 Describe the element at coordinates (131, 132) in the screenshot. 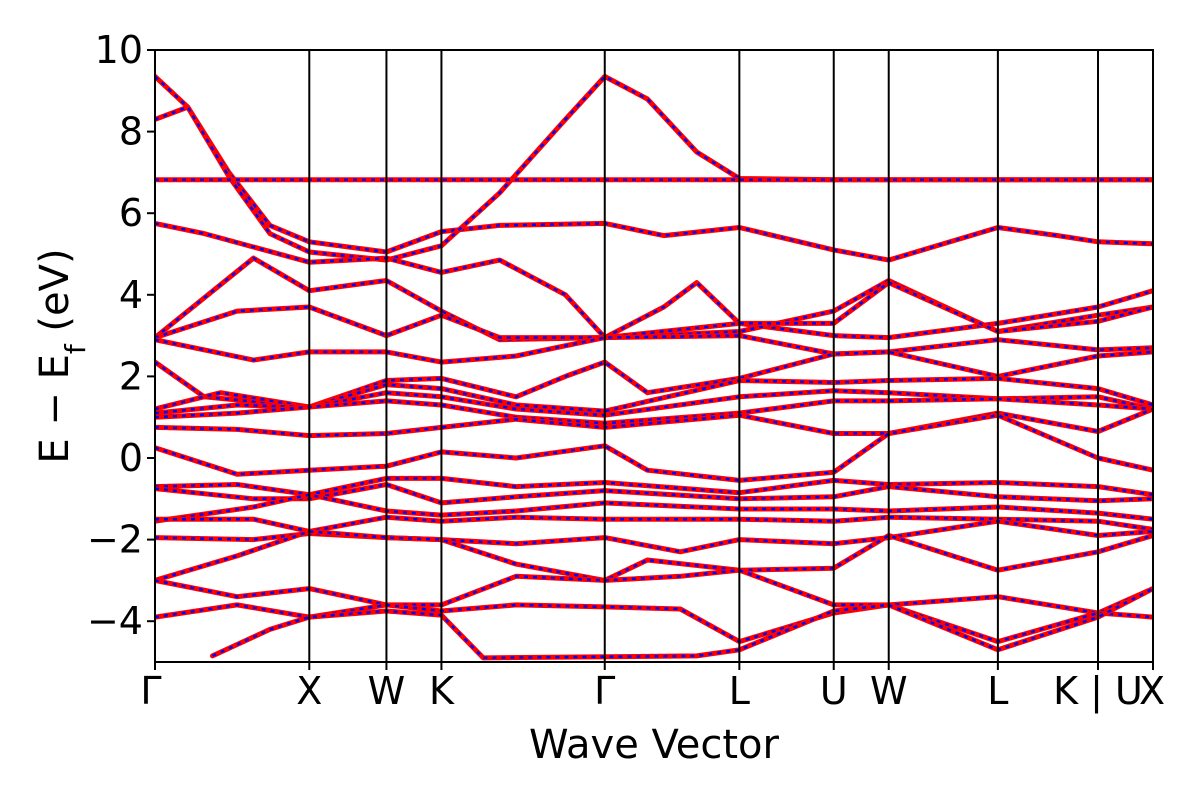

I see `y-tick-label: 8` at that location.